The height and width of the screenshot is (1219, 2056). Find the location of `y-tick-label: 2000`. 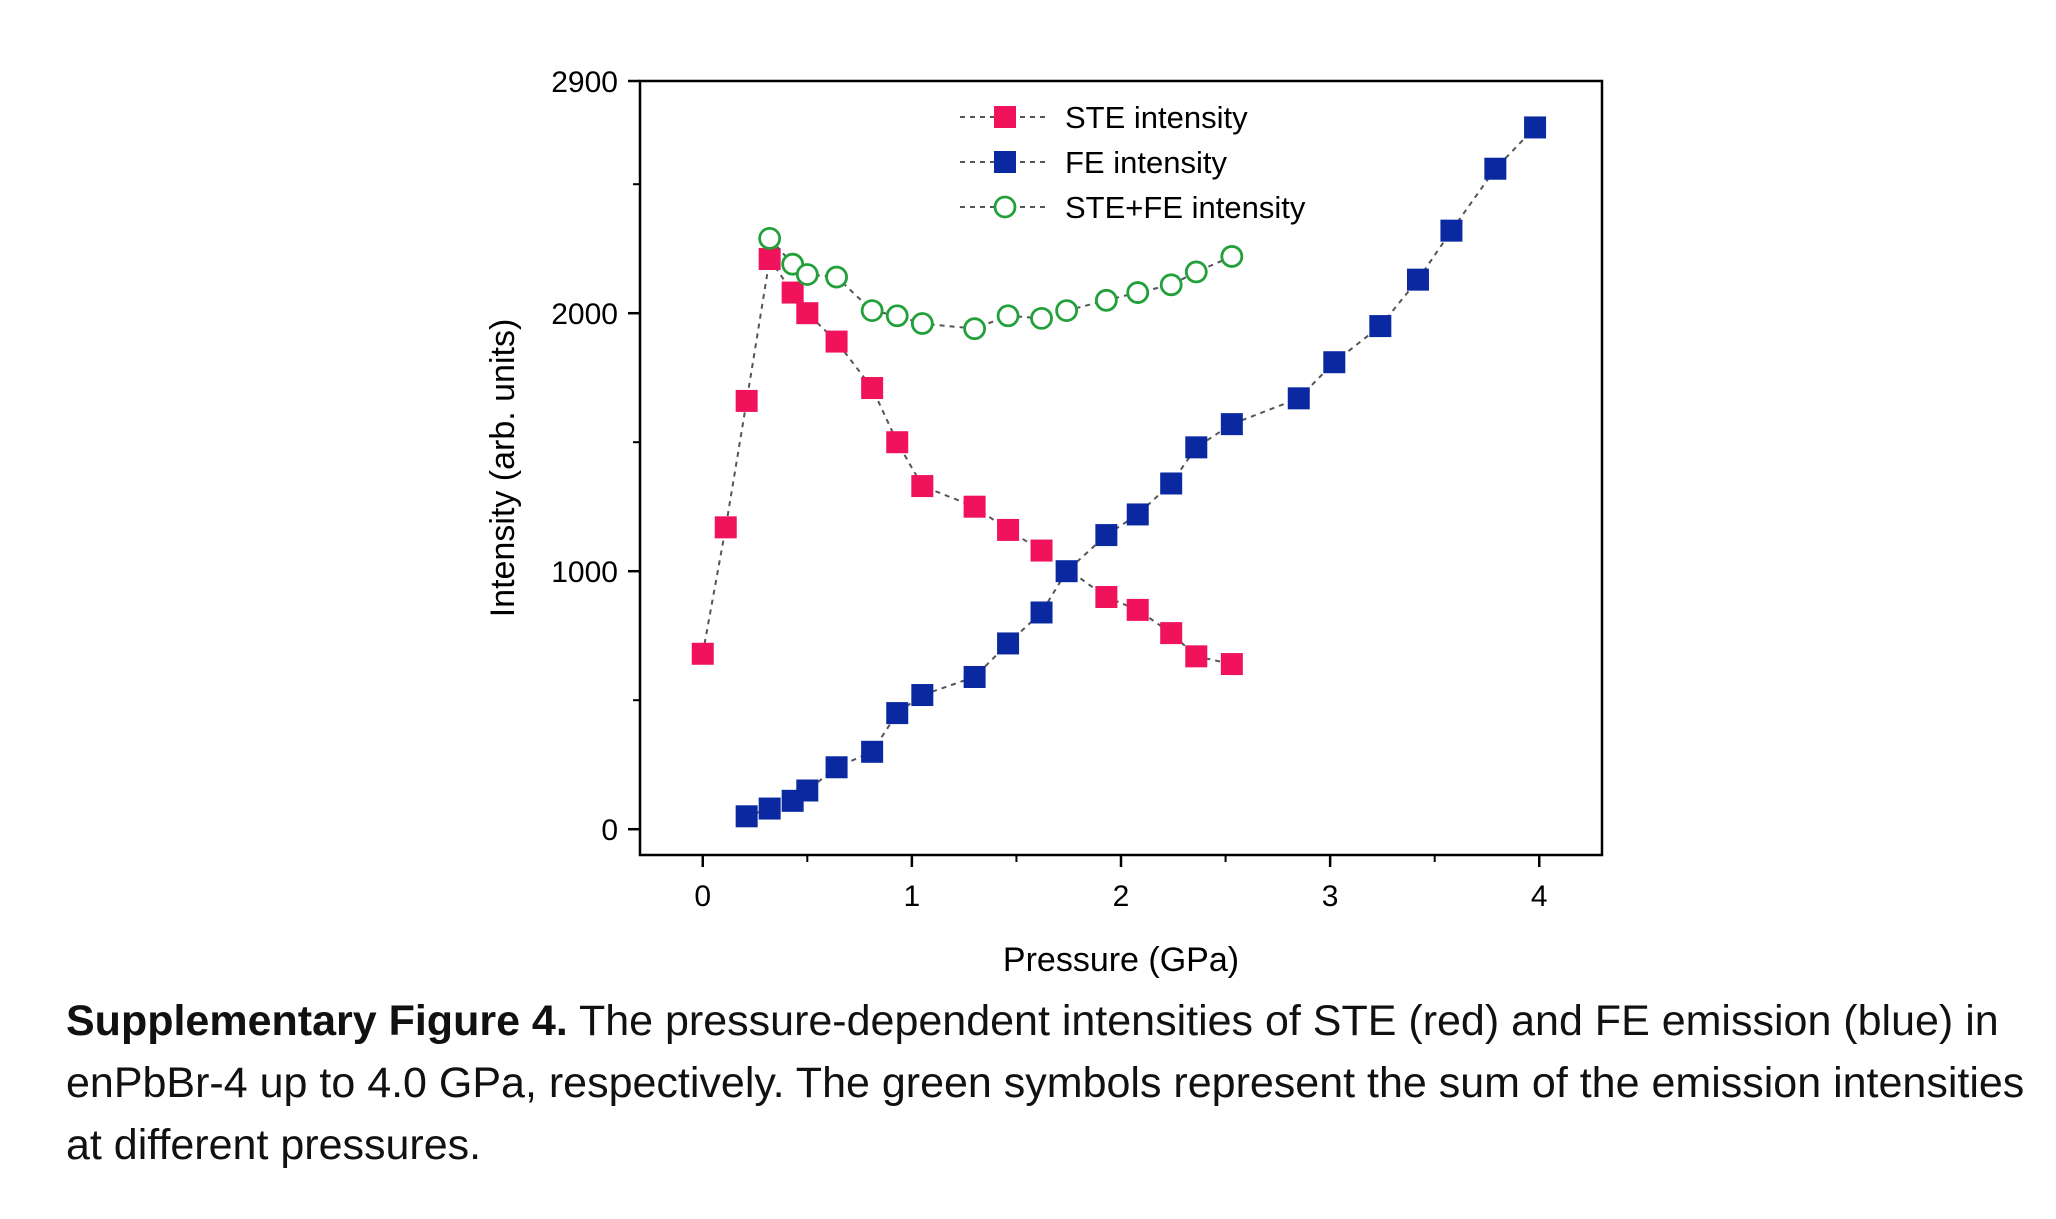

y-tick-label: 2000 is located at coordinates (584, 314).